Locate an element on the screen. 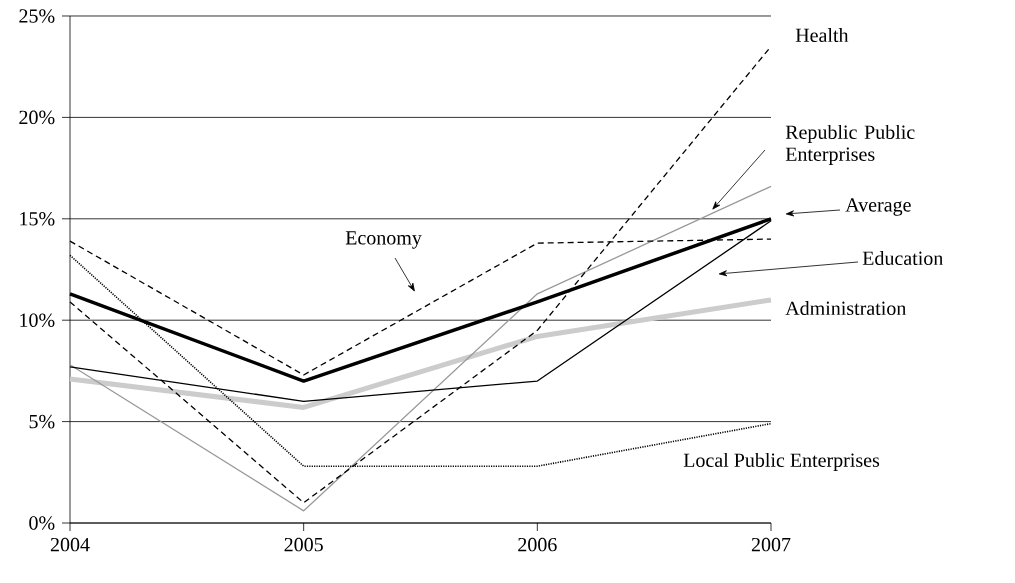 The width and height of the screenshot is (1015, 583). text: Economy is located at coordinates (383, 240).